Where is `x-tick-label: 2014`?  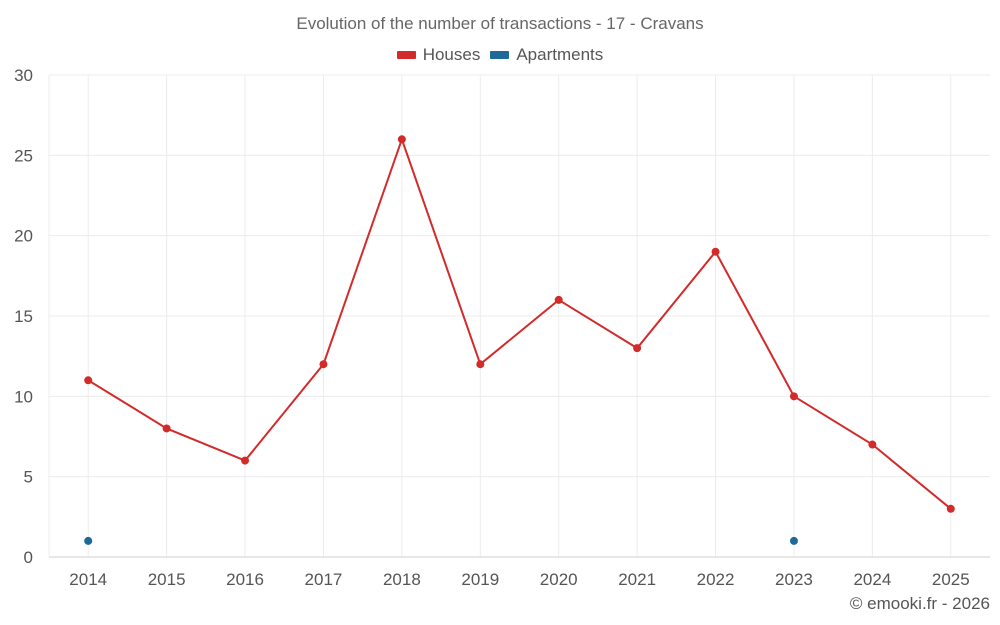 x-tick-label: 2014 is located at coordinates (88, 579).